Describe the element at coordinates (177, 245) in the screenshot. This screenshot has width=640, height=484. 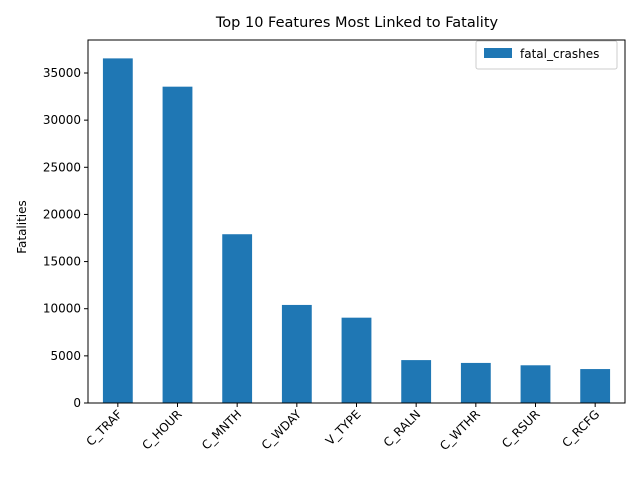
I see `bar-c-hour` at that location.